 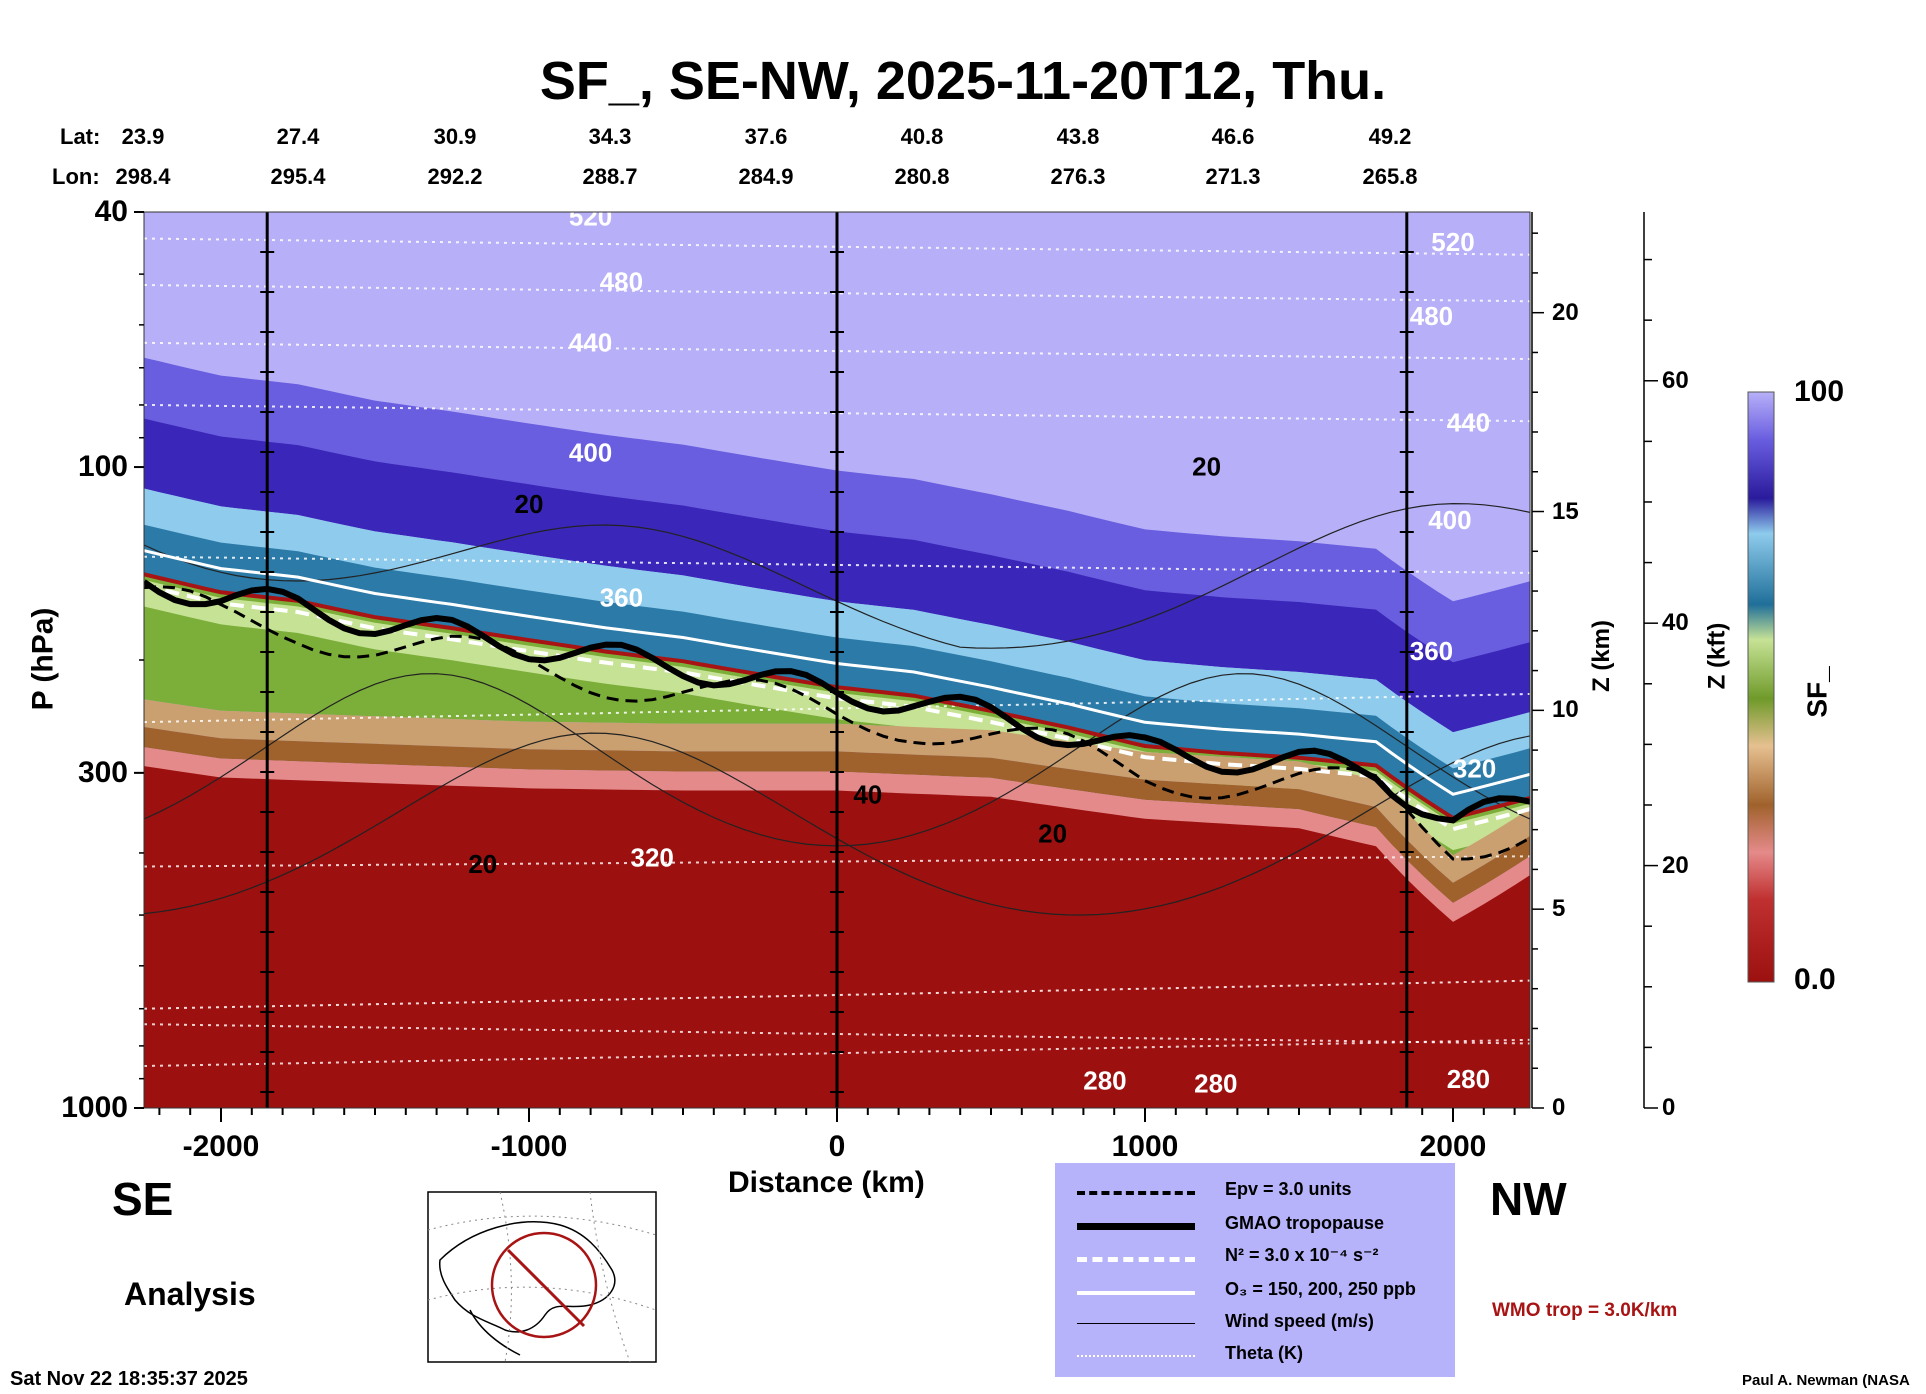 What do you see at coordinates (1145, 1146) in the screenshot?
I see `x-tick-label: 1000` at bounding box center [1145, 1146].